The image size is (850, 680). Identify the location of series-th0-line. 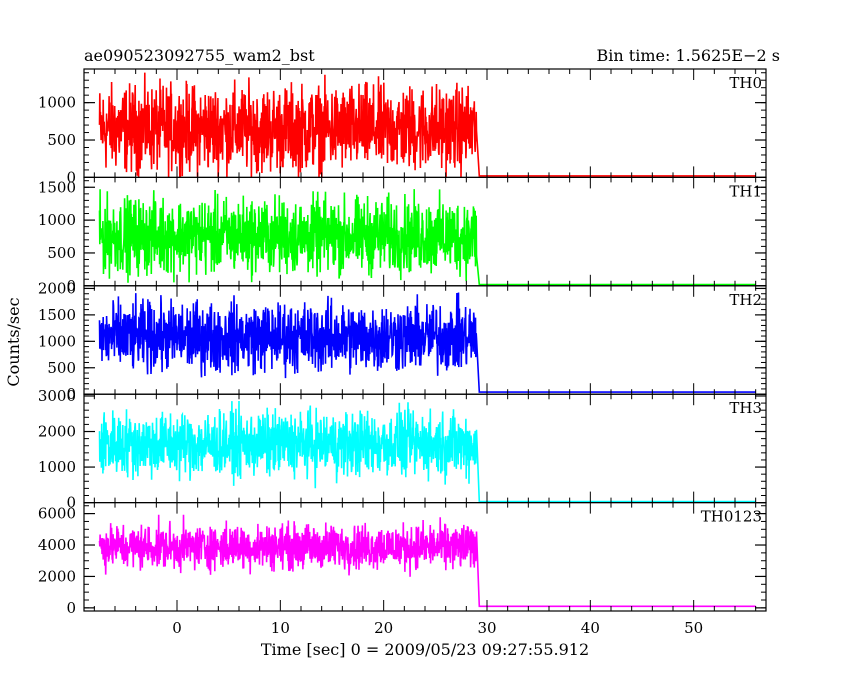
(427, 125).